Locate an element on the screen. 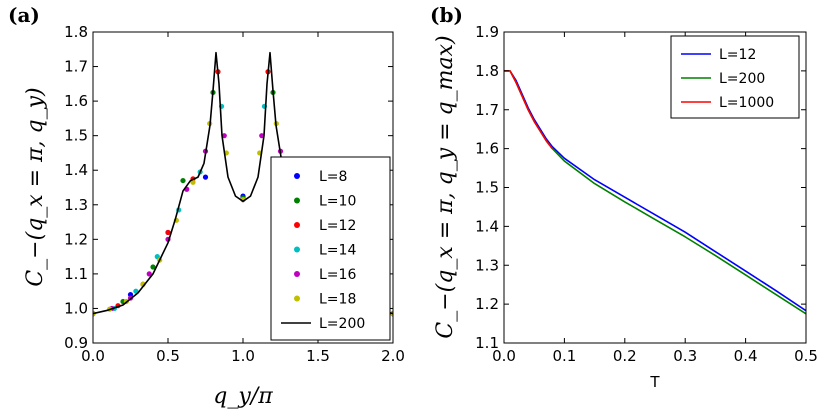 This screenshot has height=418, width=831. panel-b-ytick-label: 1.4 is located at coordinates (487, 226).